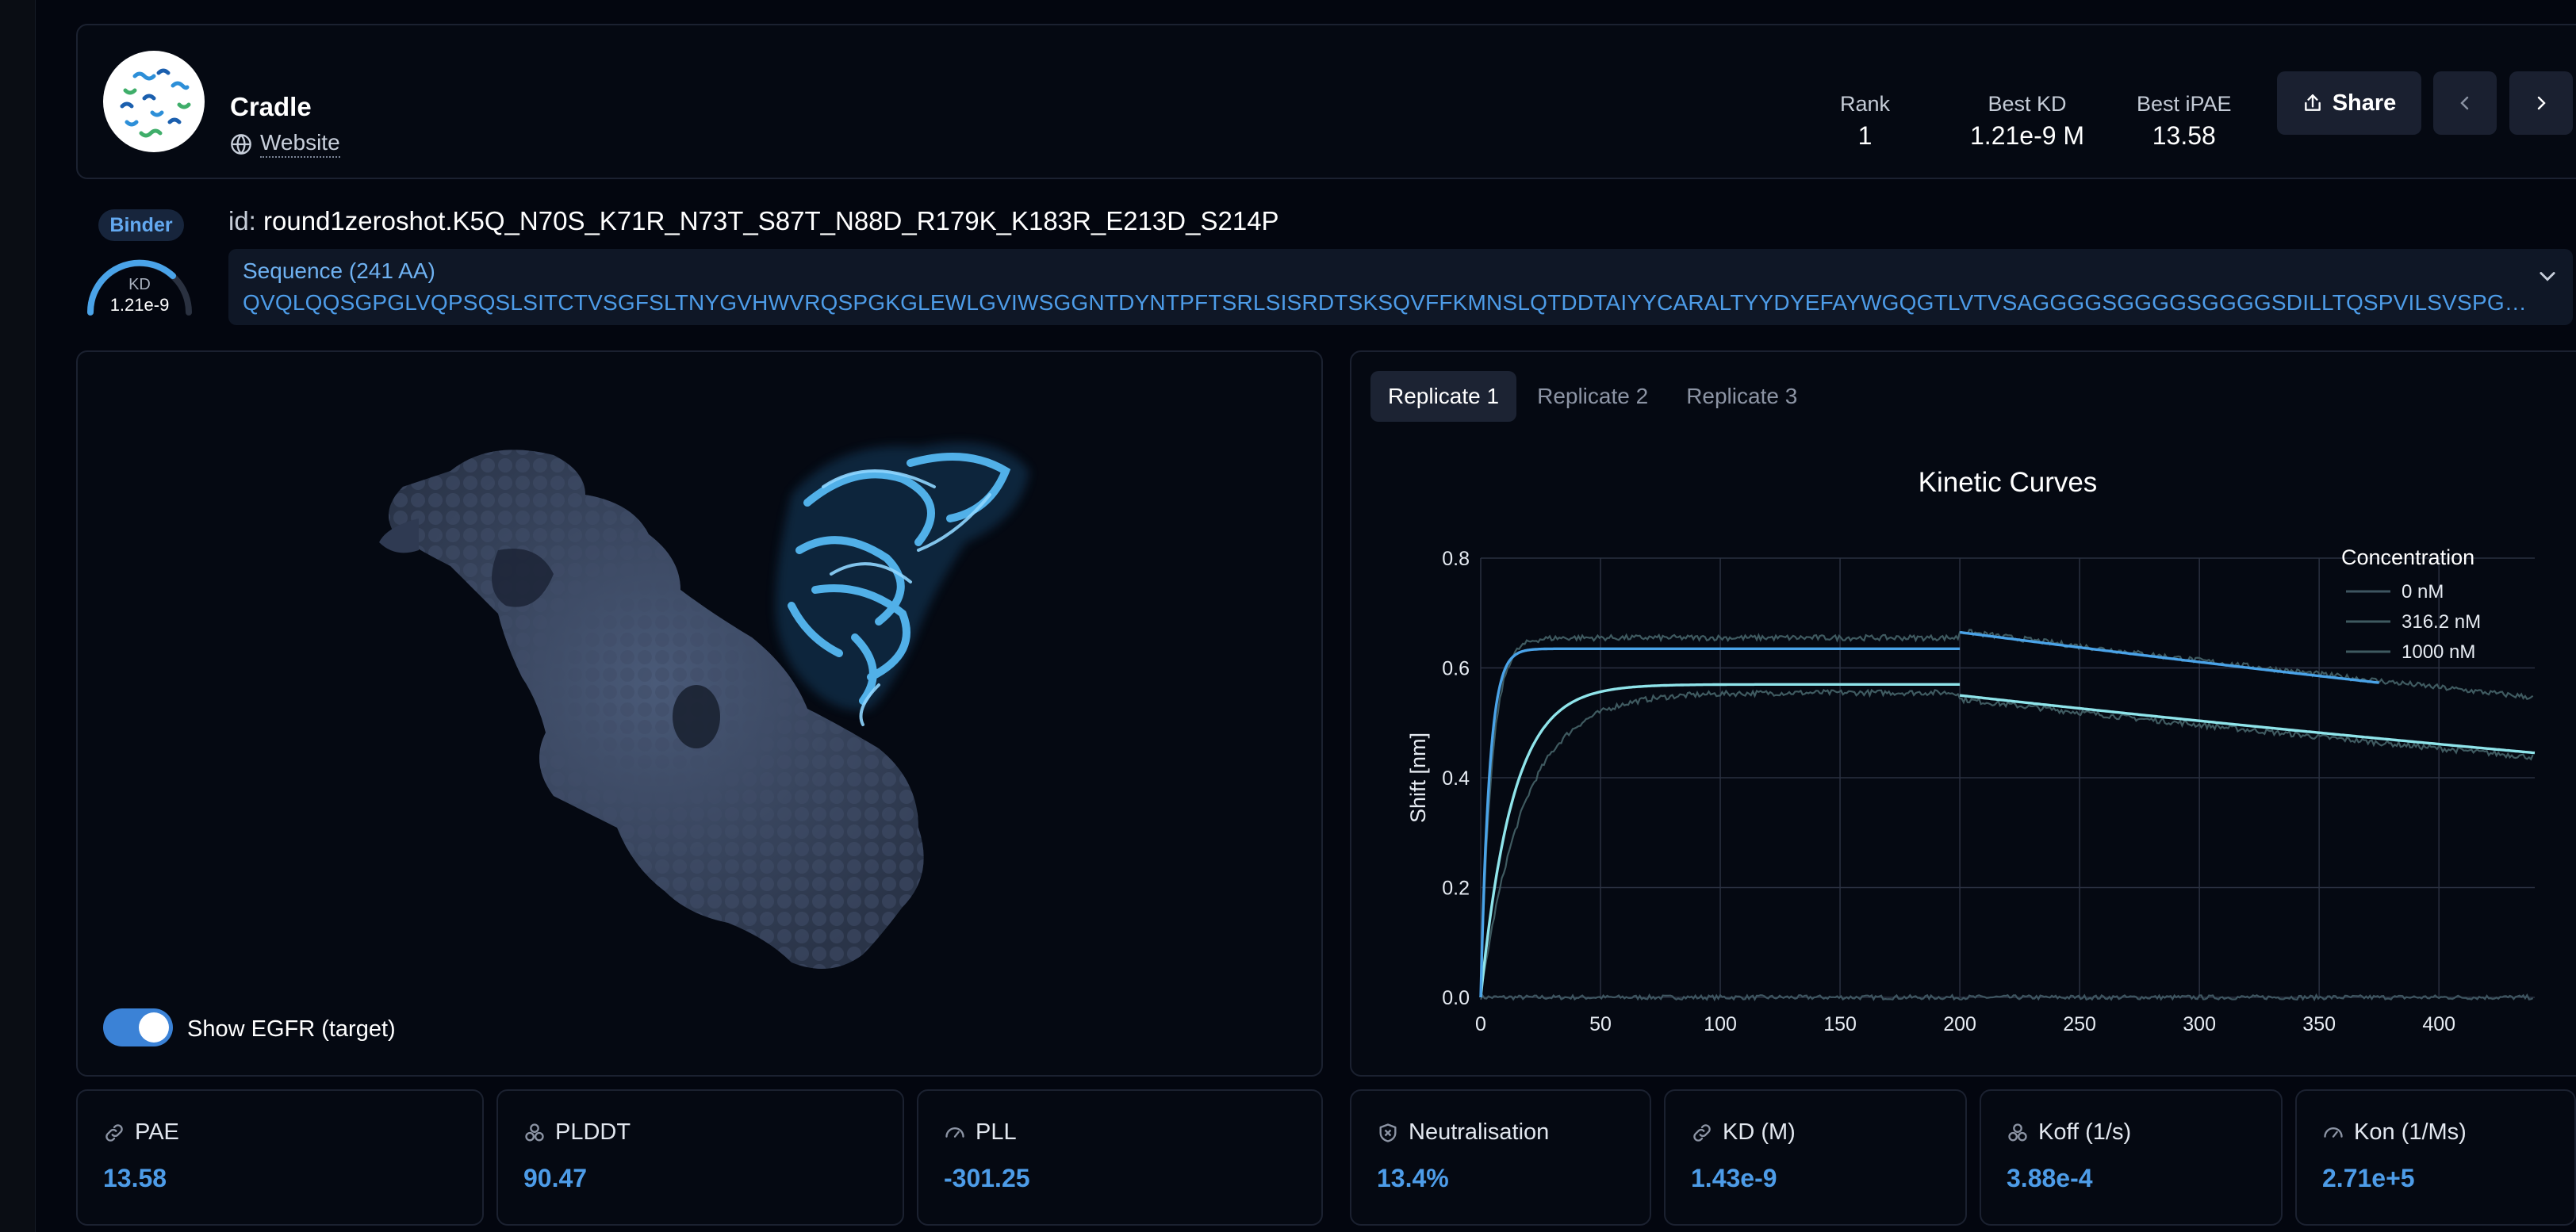 Image resolution: width=2576 pixels, height=1232 pixels. What do you see at coordinates (271, 106) in the screenshot?
I see `team-name: Cradle` at bounding box center [271, 106].